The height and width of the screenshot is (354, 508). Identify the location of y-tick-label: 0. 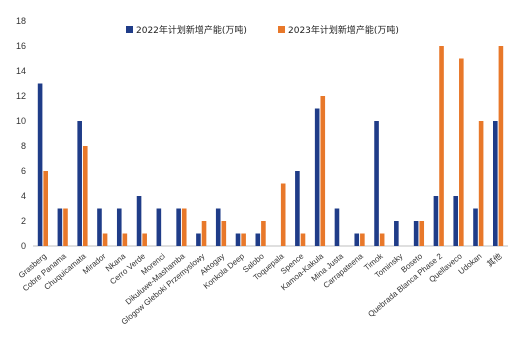
(23, 246).